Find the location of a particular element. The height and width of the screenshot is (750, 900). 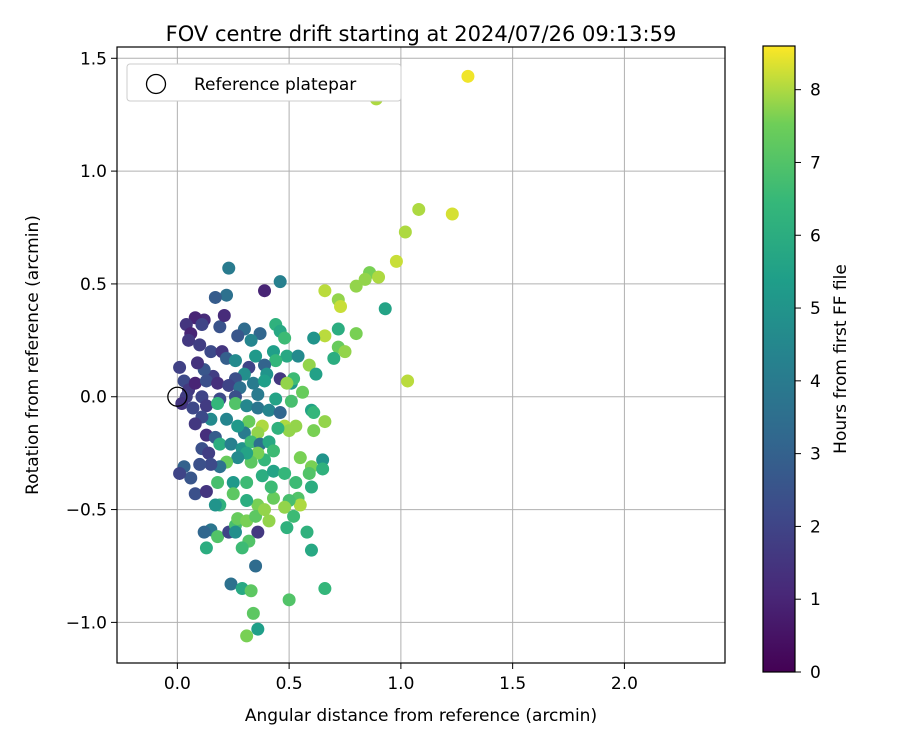

y-tick-label: 1.0 is located at coordinates (93, 172).